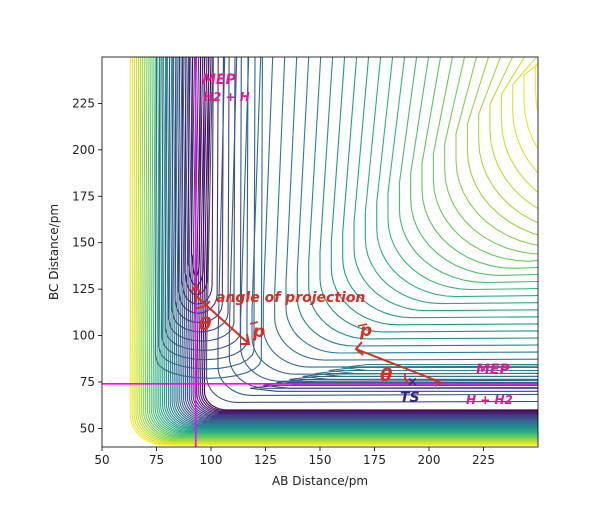  I want to click on x-tick-label: 150, so click(320, 460).